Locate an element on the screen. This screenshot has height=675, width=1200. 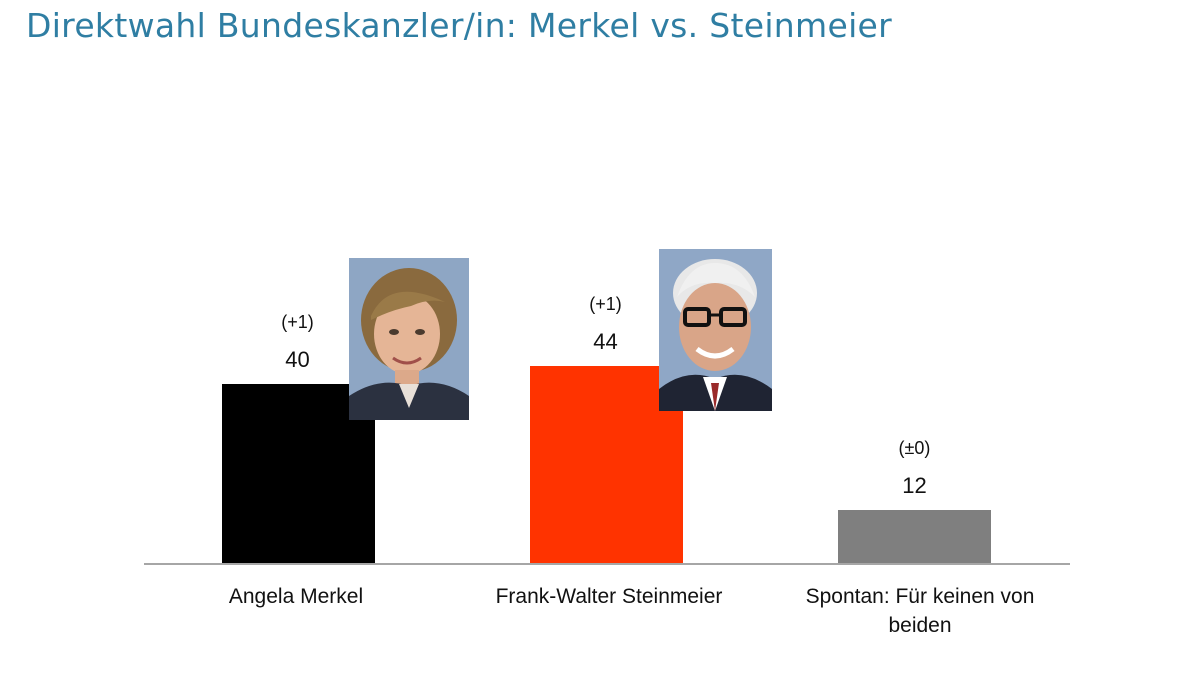
category-label-line: Frank-Walter Steinmeier is located at coordinates (609, 596).